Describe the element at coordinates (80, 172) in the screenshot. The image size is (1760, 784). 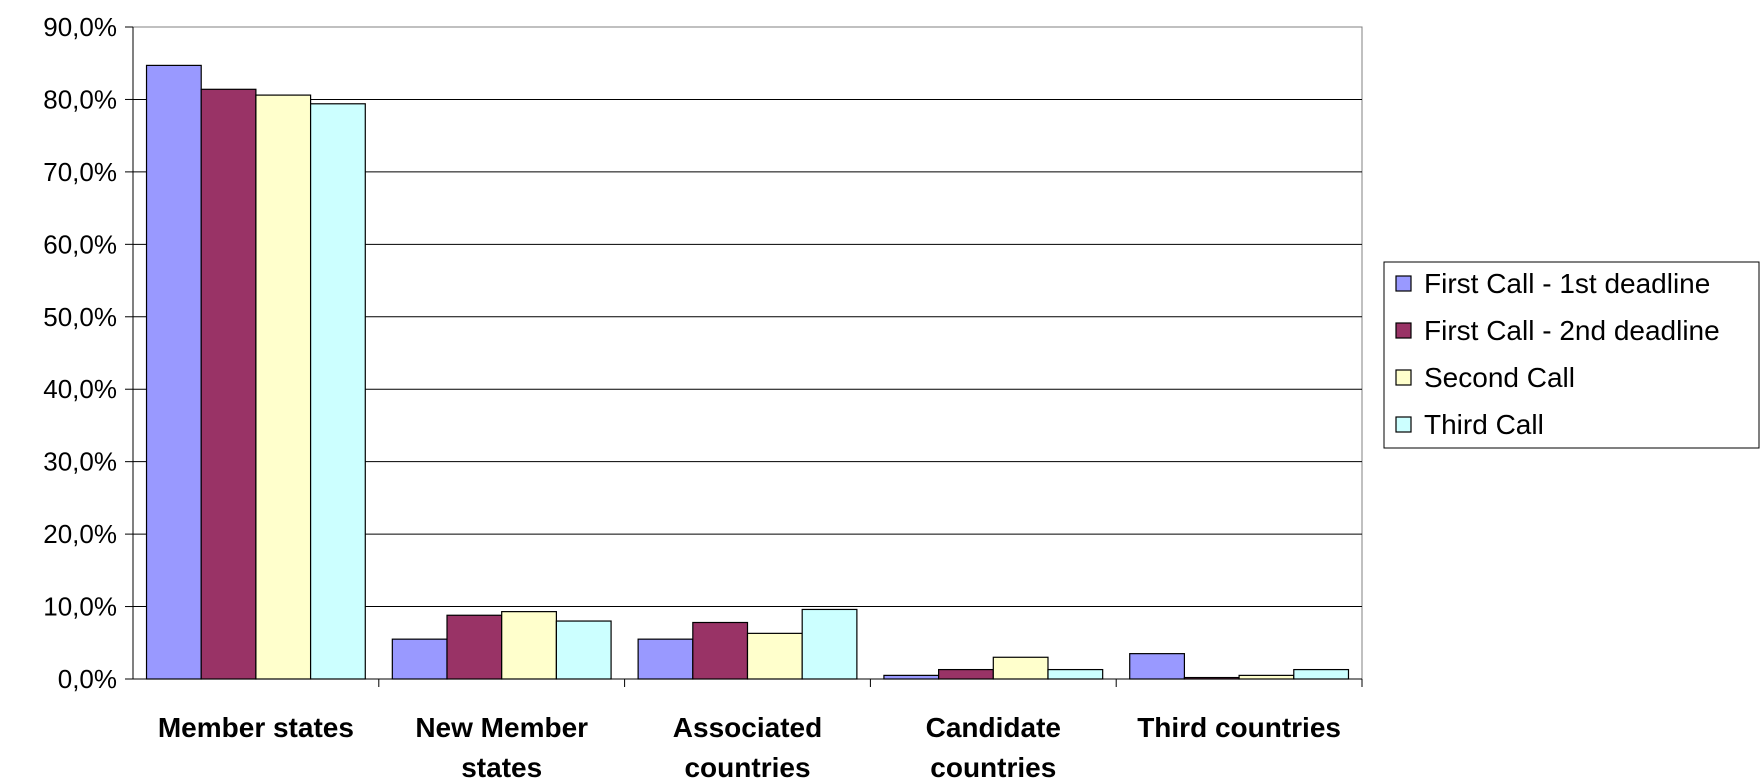
I see `y-tick-label: 70,0%` at that location.